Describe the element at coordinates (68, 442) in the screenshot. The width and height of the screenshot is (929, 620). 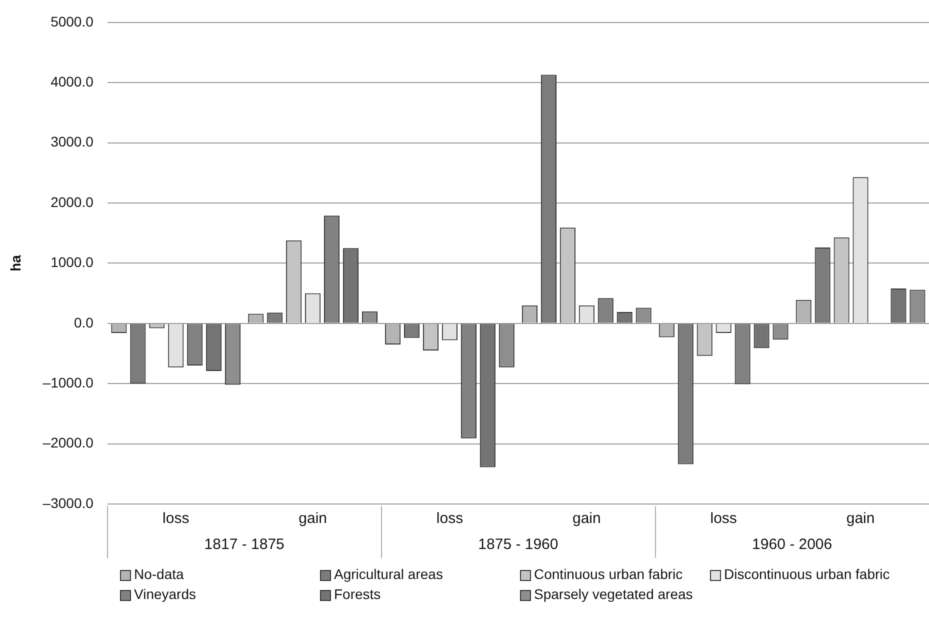
I see `y-tick-label: –2000.0` at that location.